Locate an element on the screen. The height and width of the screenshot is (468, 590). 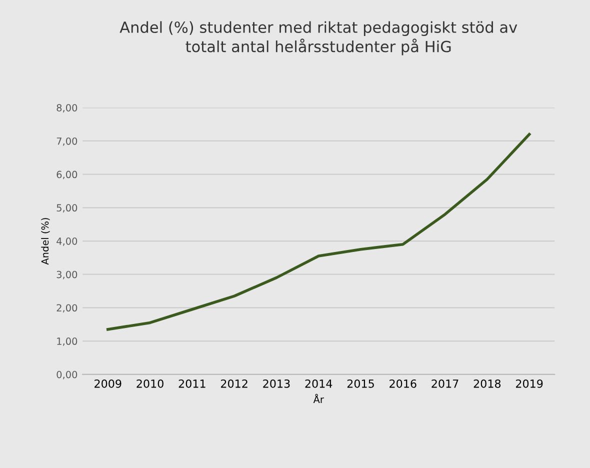
x-tick-label: 2016 is located at coordinates (403, 383).